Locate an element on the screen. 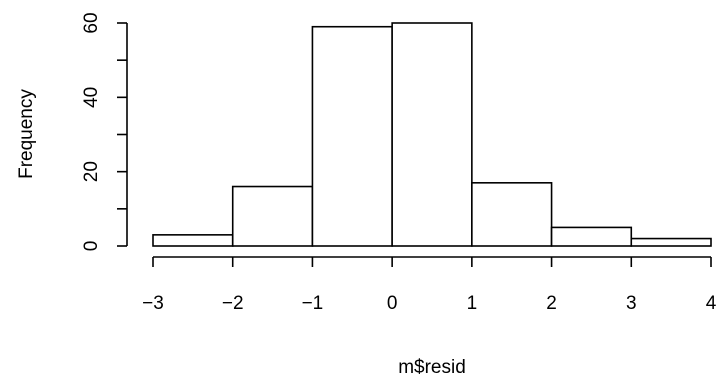 The width and height of the screenshot is (721, 381). x-tick-label: 1 is located at coordinates (472, 303).